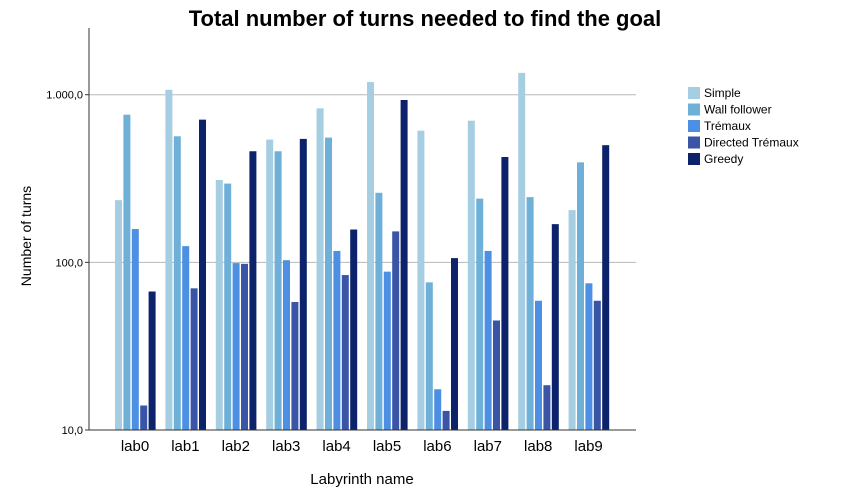 The width and height of the screenshot is (850, 500). I want to click on y-ticks: 10,0 100,0 1.000,0, so click(67, 263).